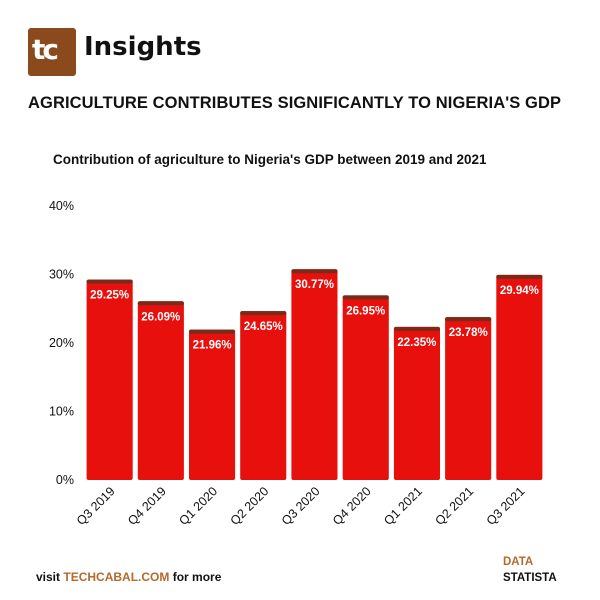 The image size is (600, 600). I want to click on x-tick-label: Q1 2021, so click(403, 506).